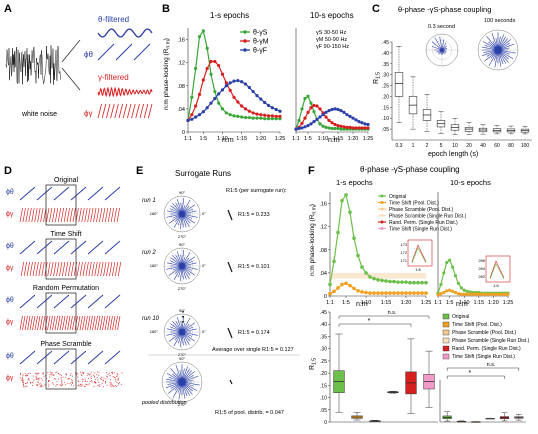 The height and width of the screenshot is (434, 538). Describe the element at coordinates (313, 240) in the screenshot. I see `f-ylabel: n:m phase-locking (Rn:m)` at that location.